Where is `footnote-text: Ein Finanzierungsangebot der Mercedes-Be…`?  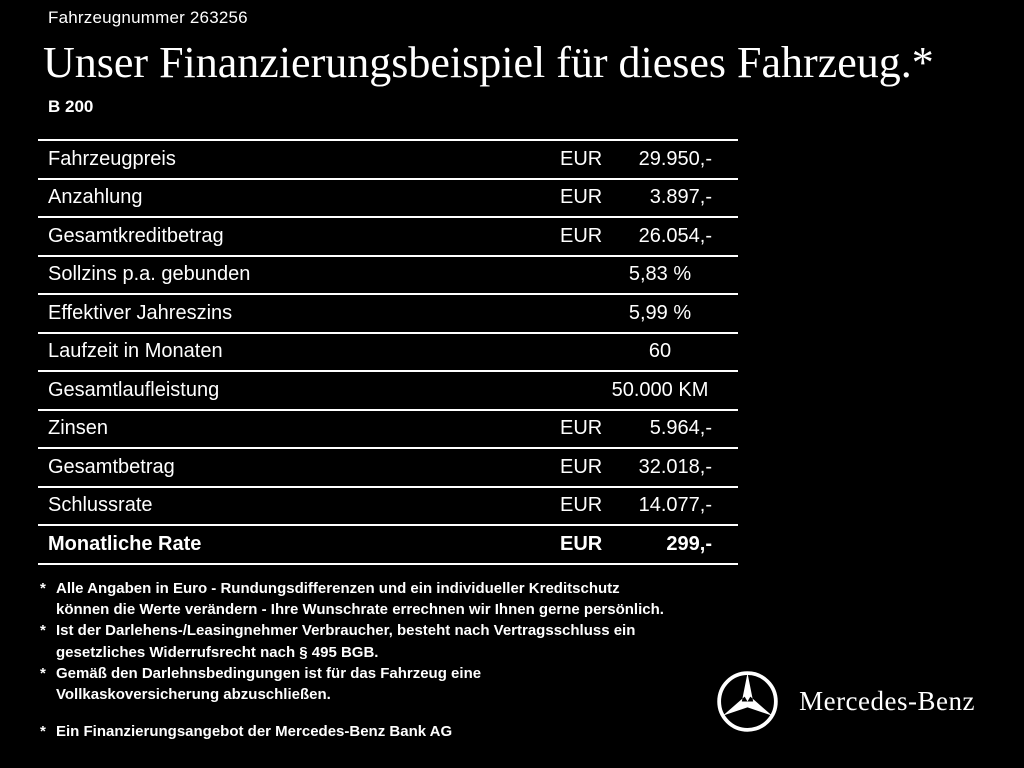
footnote-text: Ein Finanzierungsangebot der Mercedes-Be… is located at coordinates (254, 732).